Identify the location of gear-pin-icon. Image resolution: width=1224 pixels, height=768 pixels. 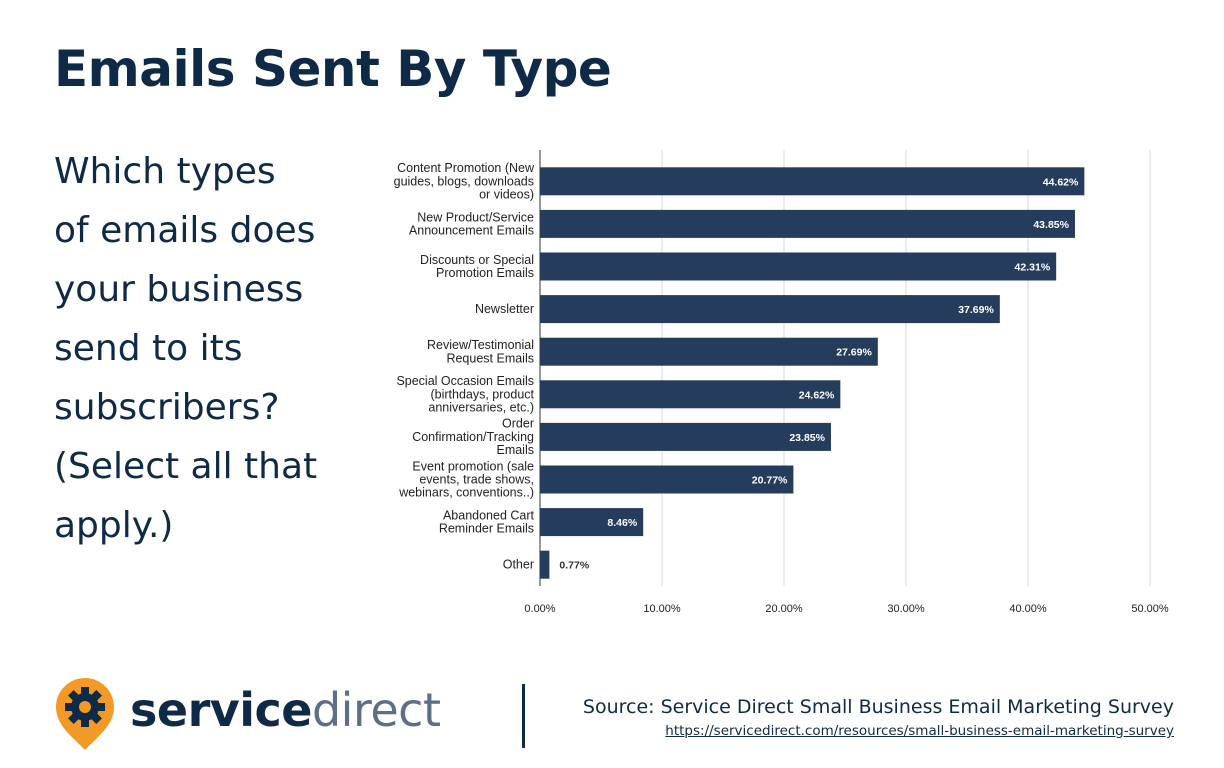
(85, 714).